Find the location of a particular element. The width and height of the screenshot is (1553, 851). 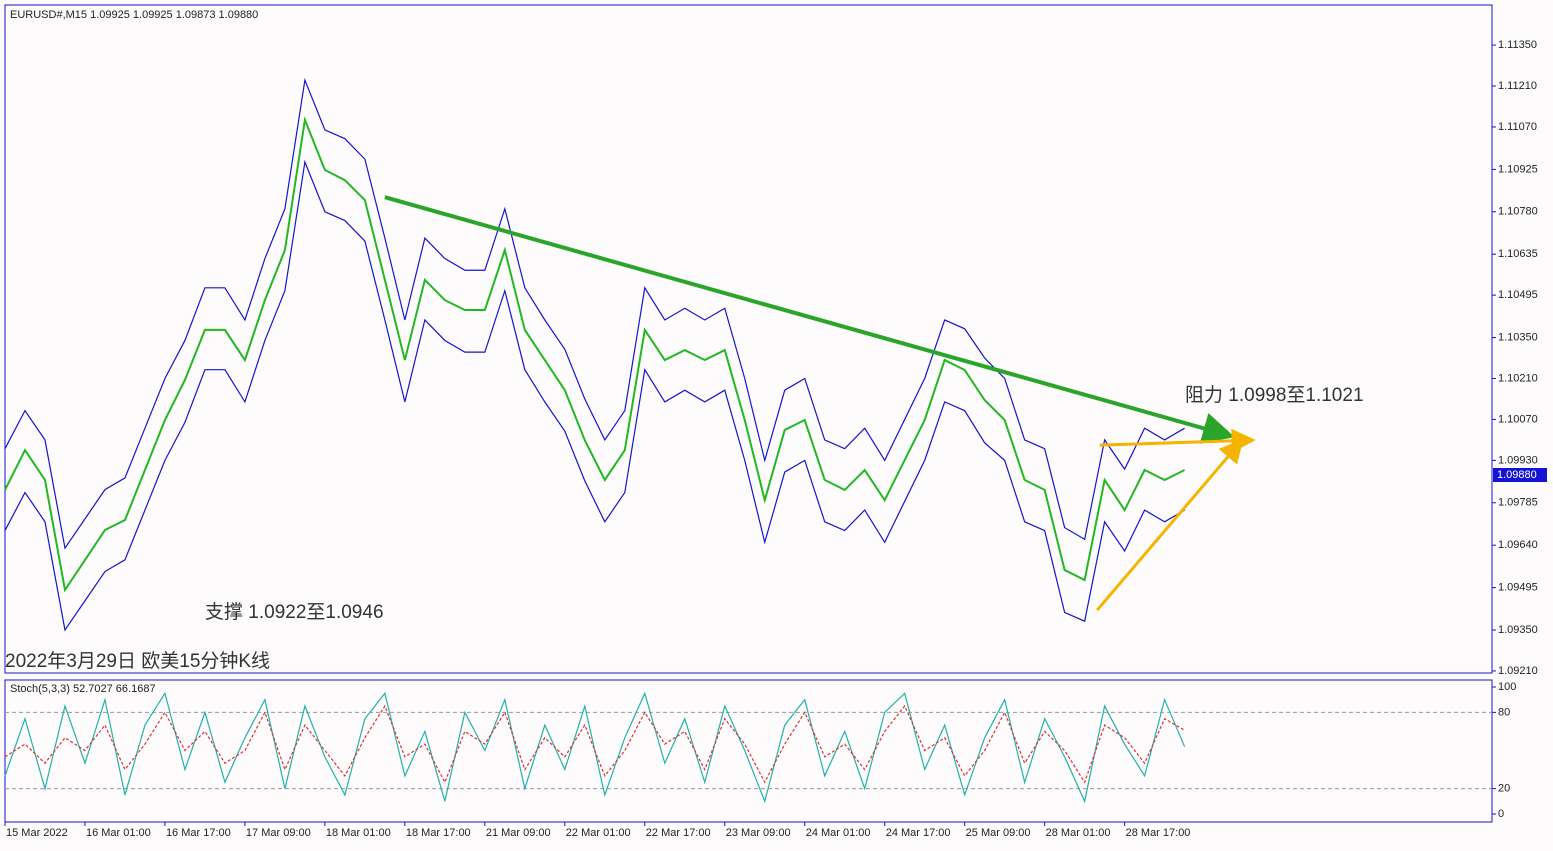

y-tick-label: 1.10070 is located at coordinates (1518, 419).